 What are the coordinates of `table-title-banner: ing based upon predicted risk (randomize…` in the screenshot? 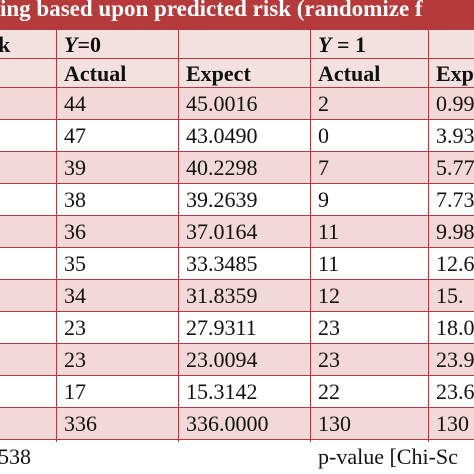 It's located at (237, 15).